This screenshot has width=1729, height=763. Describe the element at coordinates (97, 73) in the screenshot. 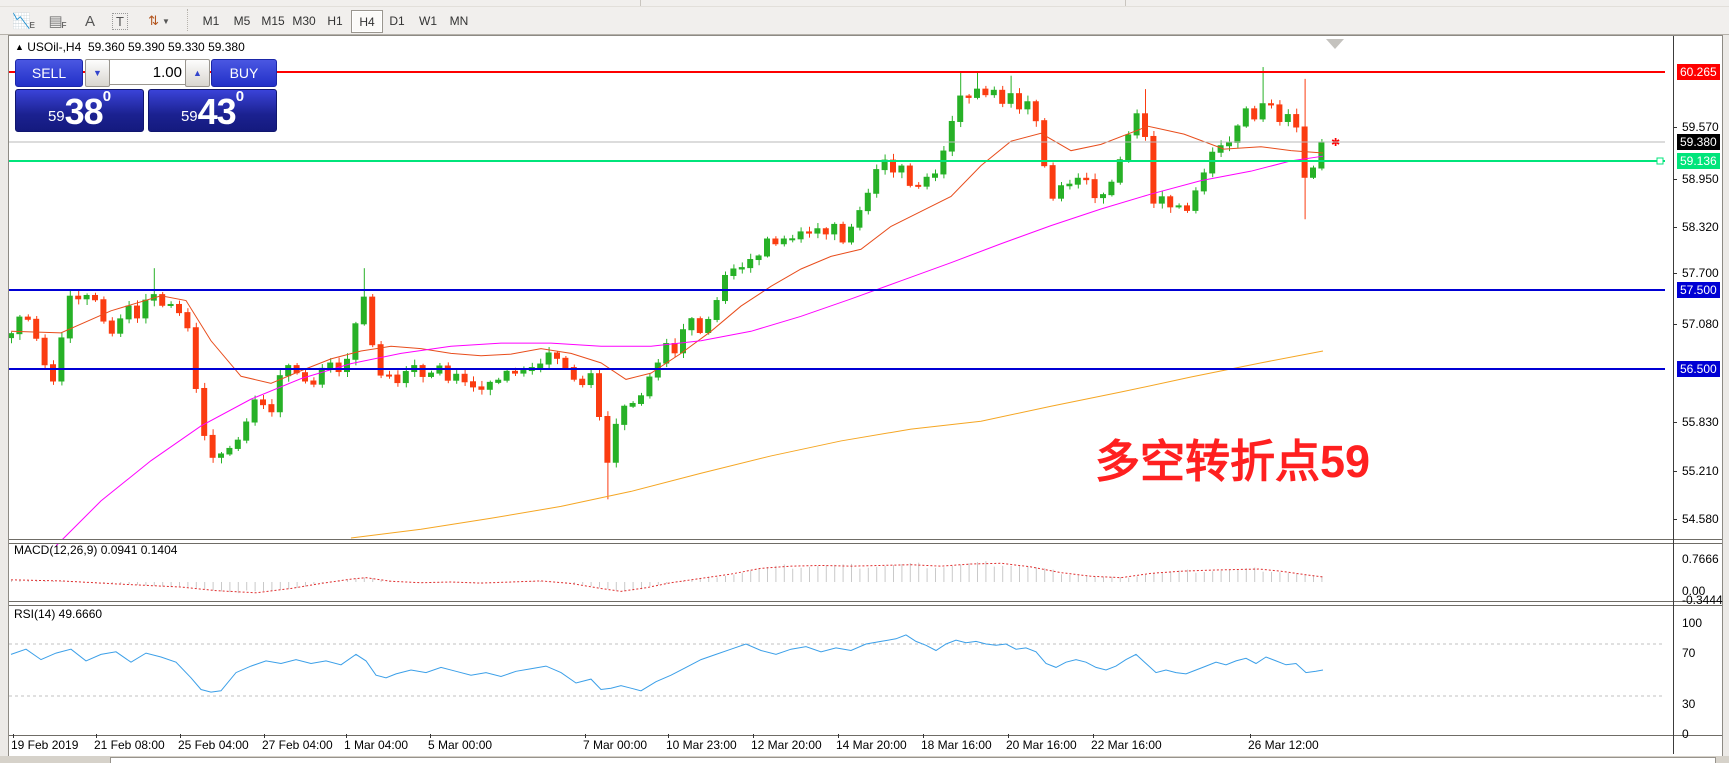

I see `volume-decrease-button: ▼` at that location.